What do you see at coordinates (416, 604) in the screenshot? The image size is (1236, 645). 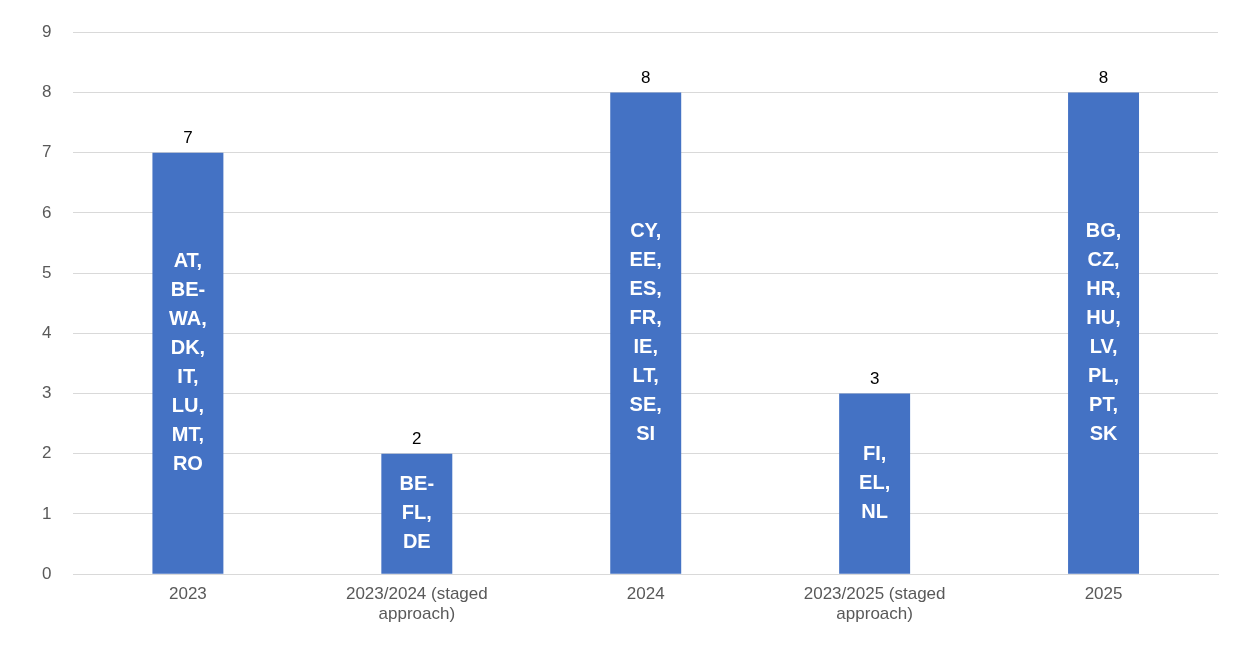 I see `x-tick-label: 2023/2024 (staged approach)` at bounding box center [416, 604].